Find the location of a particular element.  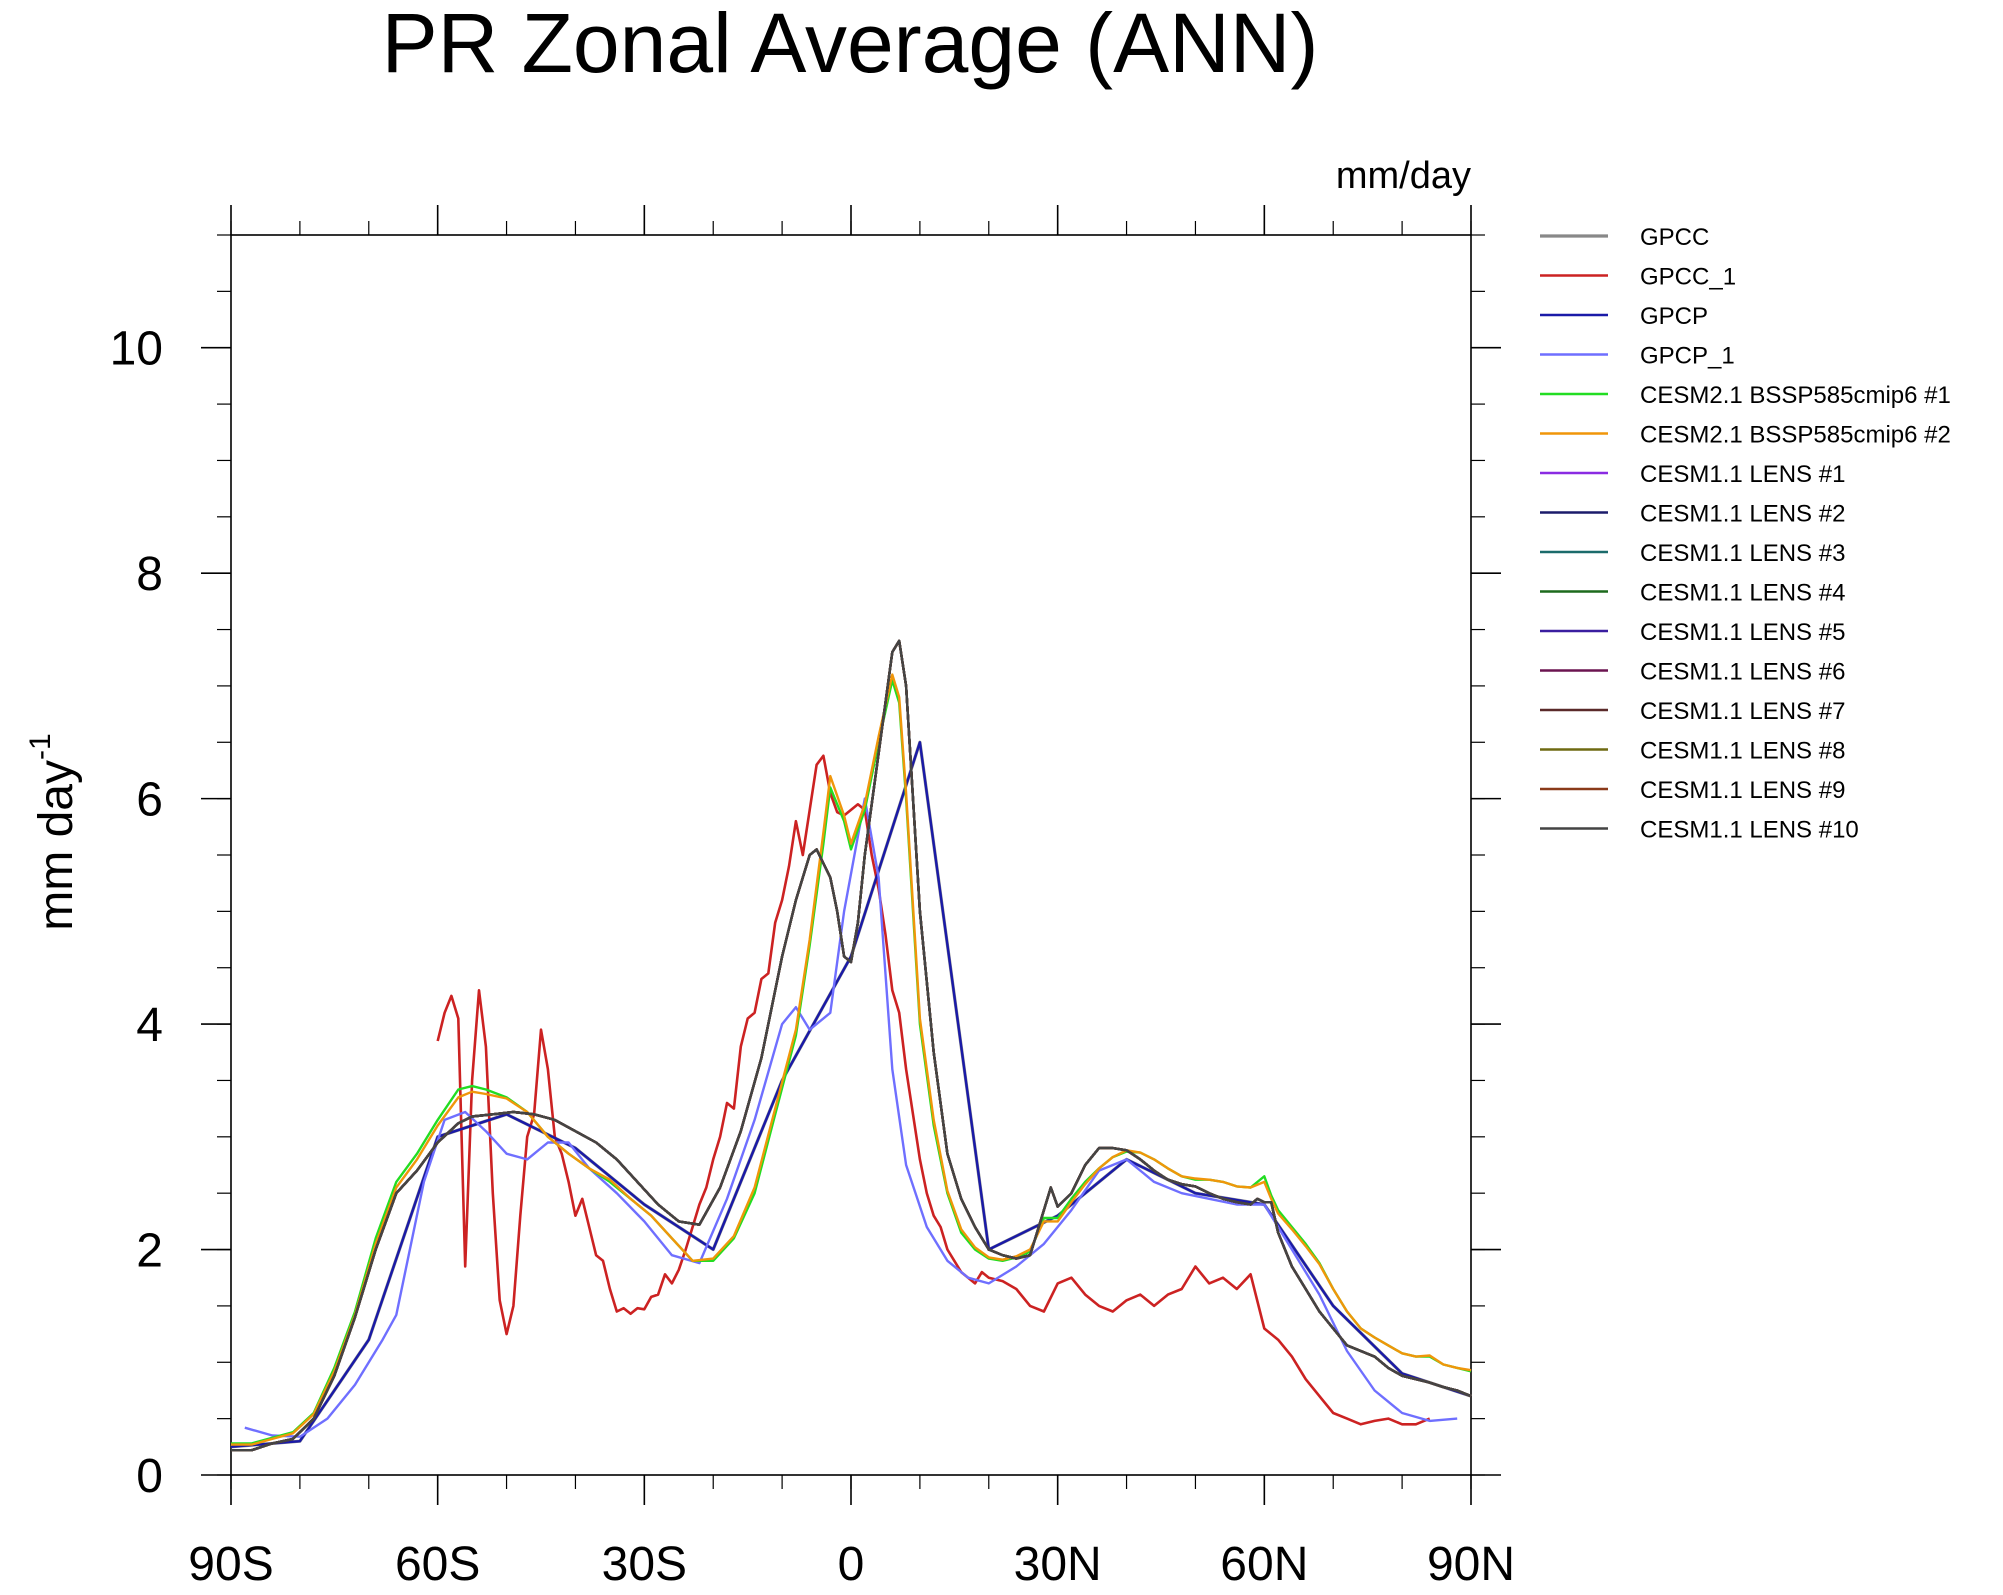

legend-label: CESM1.1 LENS #6 is located at coordinates (1742, 672).